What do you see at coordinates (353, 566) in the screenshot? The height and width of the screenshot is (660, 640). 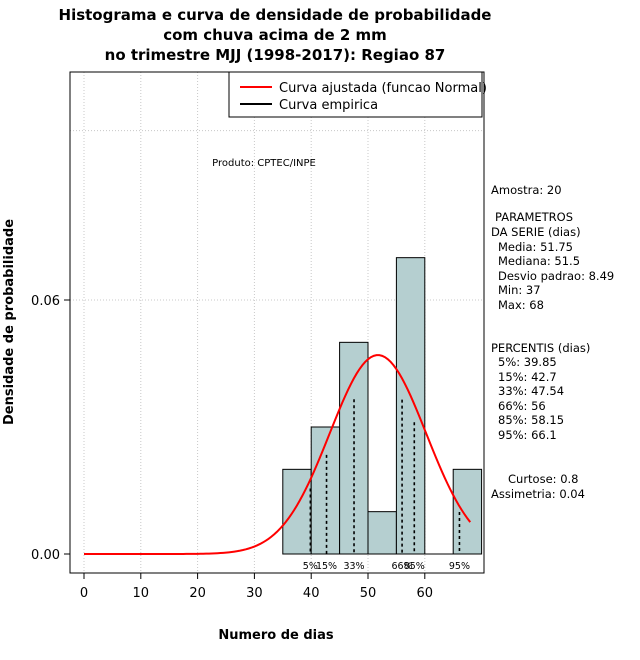 I see `percentile-label: 33%` at bounding box center [353, 566].